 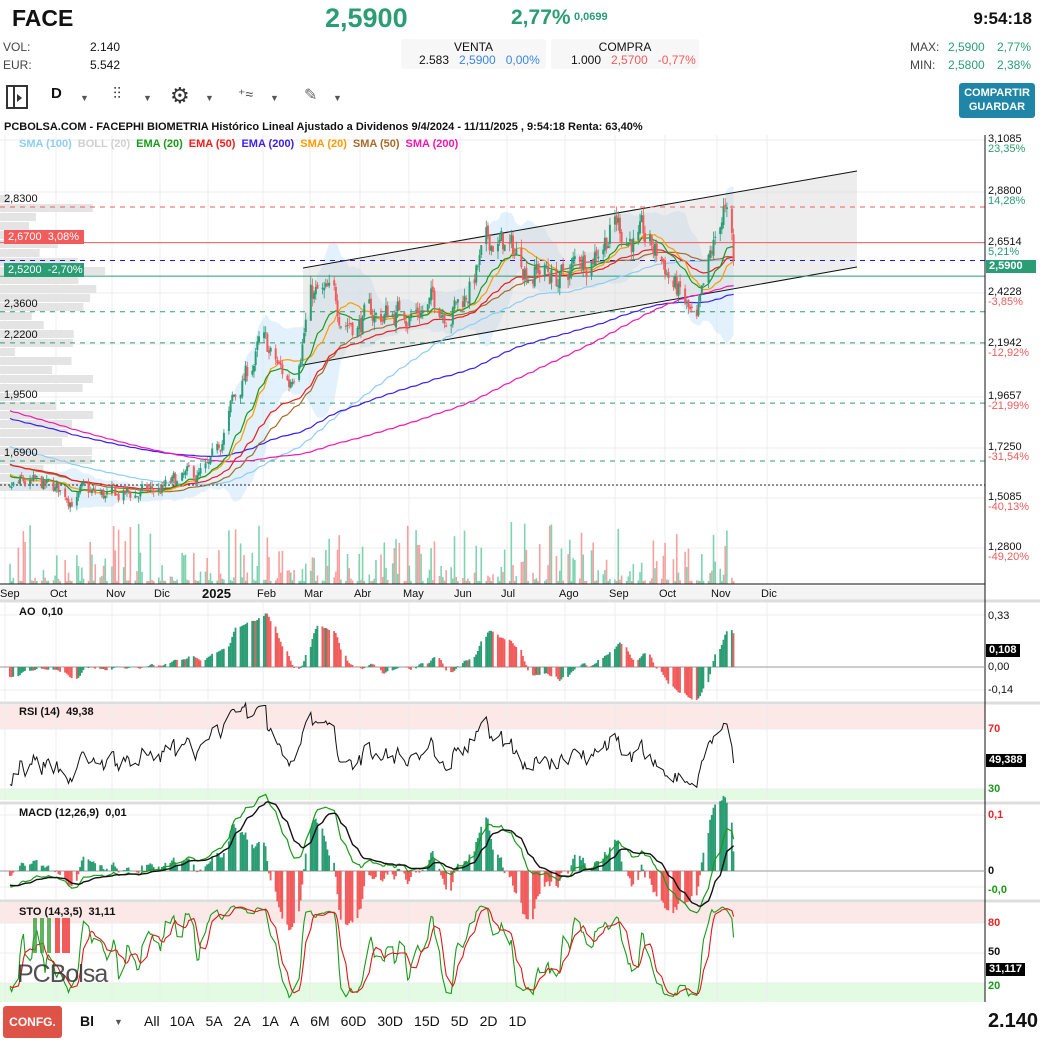 What do you see at coordinates (320, 1021) in the screenshot?
I see `range-button-6m: 6M` at bounding box center [320, 1021].